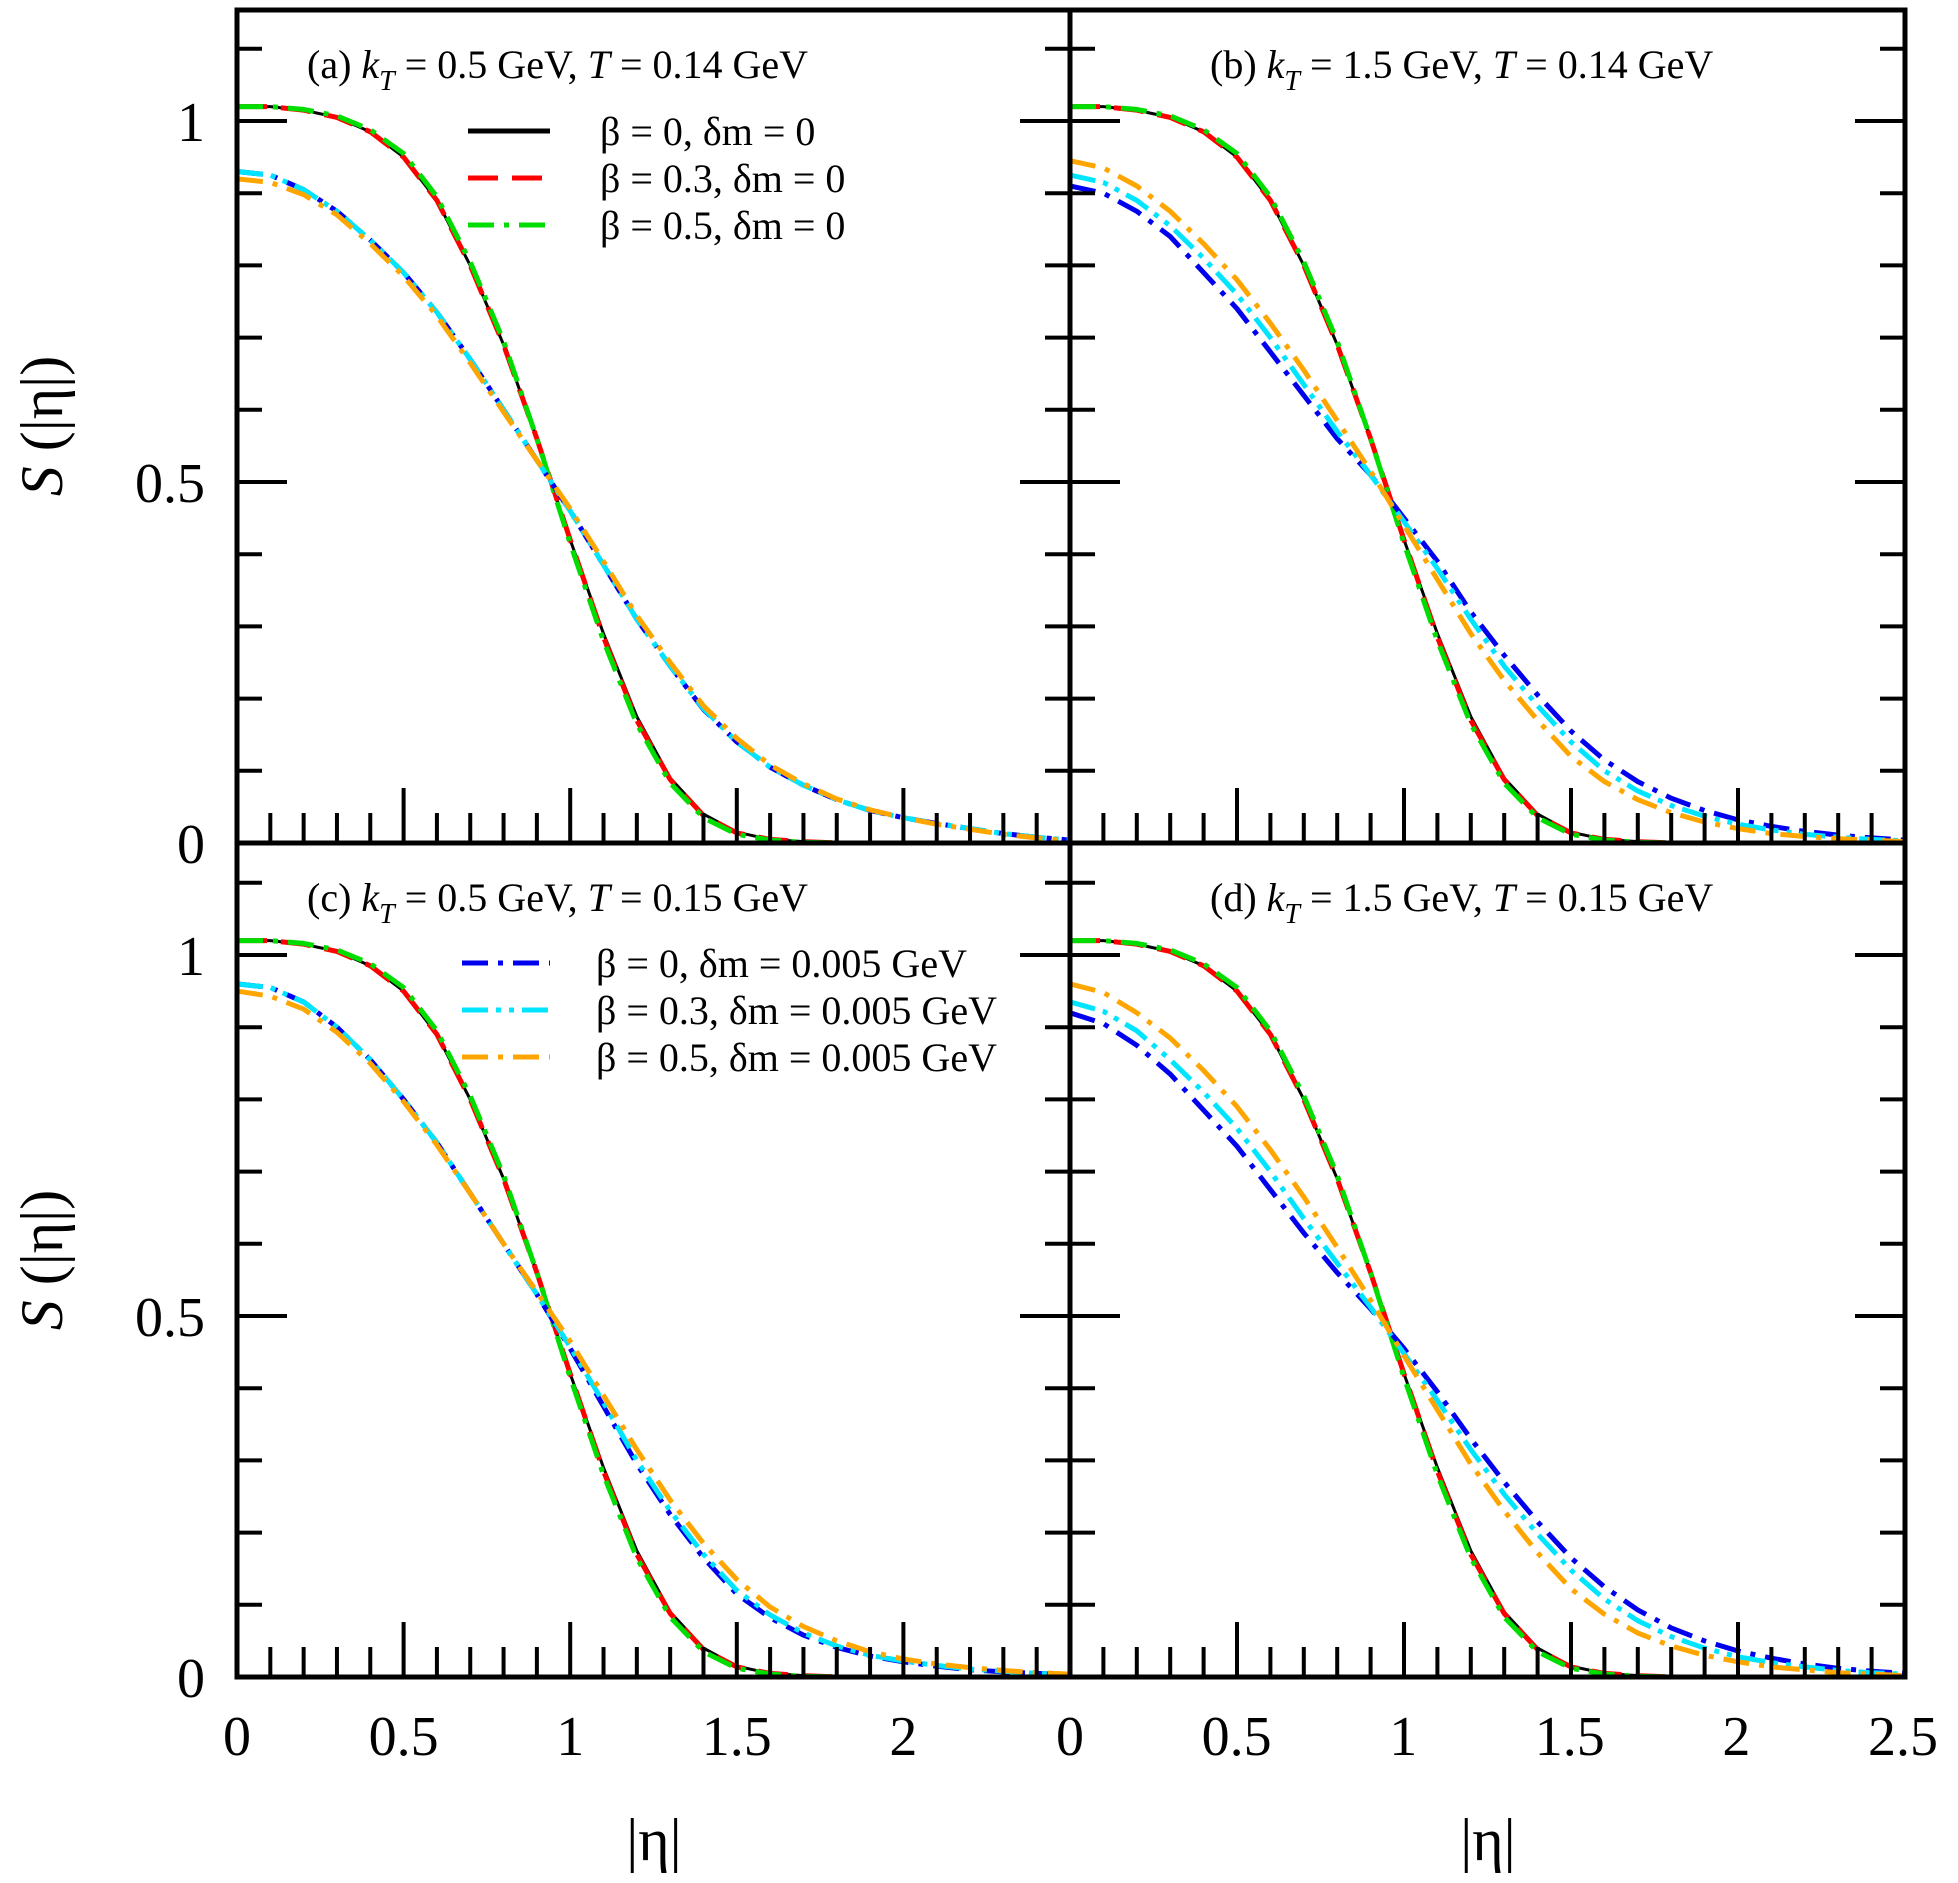  I want to click on x-tick-label-right: 1, so click(1403, 1737).